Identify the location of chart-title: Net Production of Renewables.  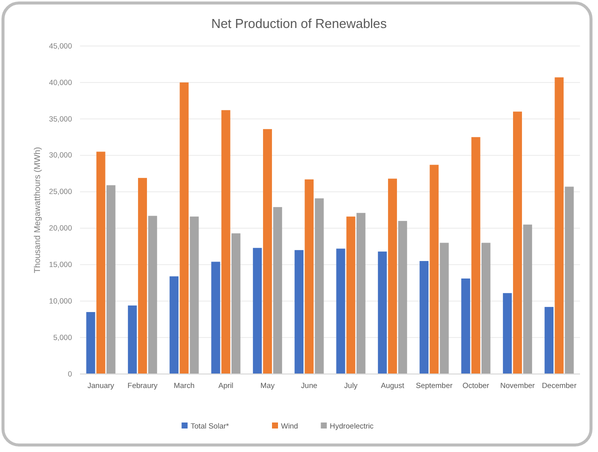
(299, 23).